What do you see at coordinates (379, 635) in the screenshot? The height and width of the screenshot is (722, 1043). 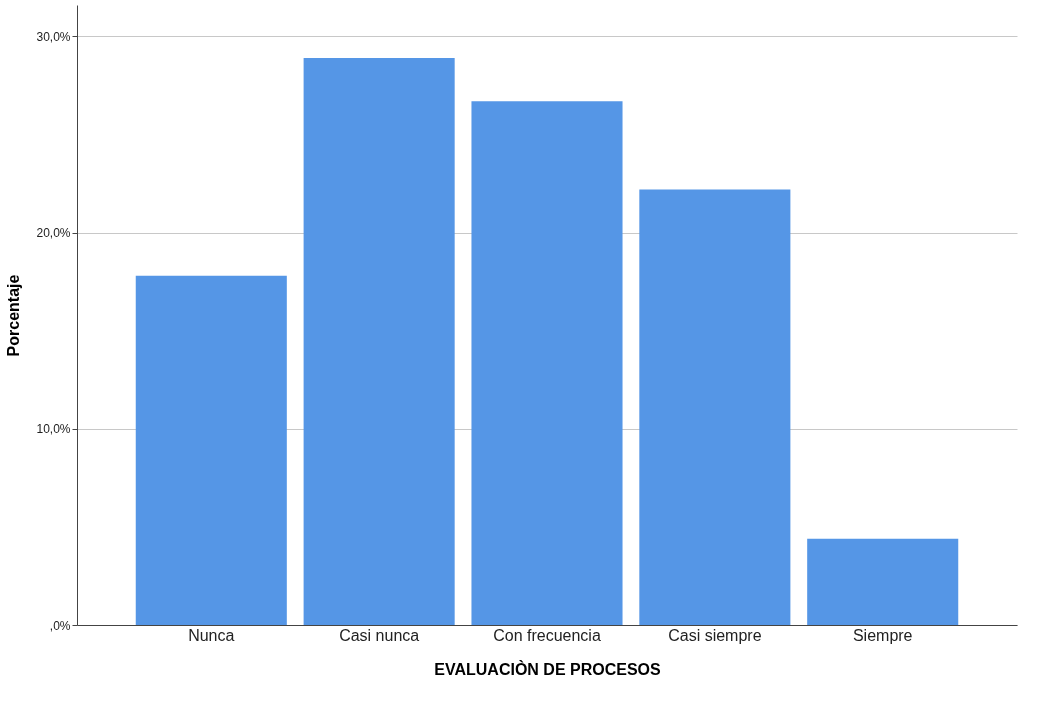 I see `x-tick-label: Casi nunca` at bounding box center [379, 635].